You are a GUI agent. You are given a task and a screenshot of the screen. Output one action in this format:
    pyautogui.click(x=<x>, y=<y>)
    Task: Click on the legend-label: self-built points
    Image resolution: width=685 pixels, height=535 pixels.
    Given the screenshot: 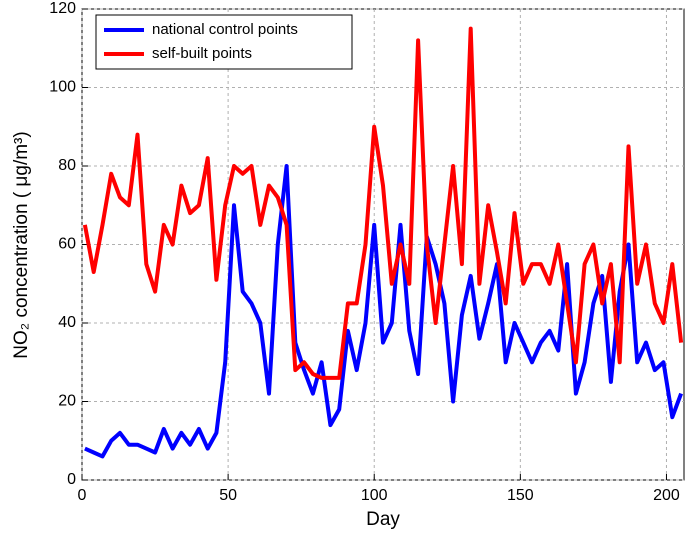 What is the action you would take?
    pyautogui.click(x=202, y=53)
    